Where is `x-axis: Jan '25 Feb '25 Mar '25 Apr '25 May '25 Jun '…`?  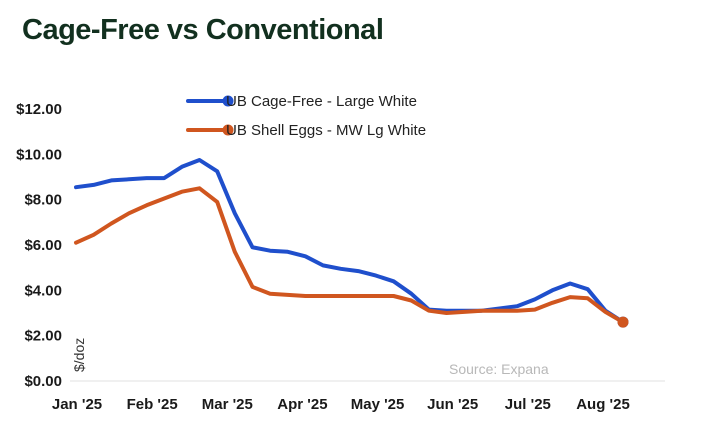
x-axis: Jan '25 Feb '25 Mar '25 Apr '25 May '25 Jun '… is located at coordinates (341, 404).